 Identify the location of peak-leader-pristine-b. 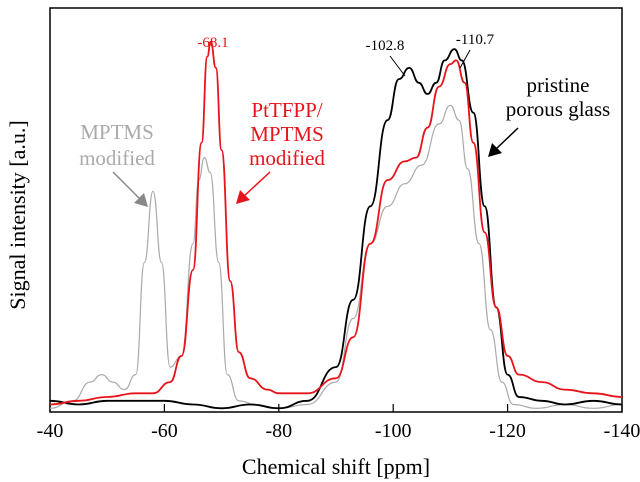
(465, 59).